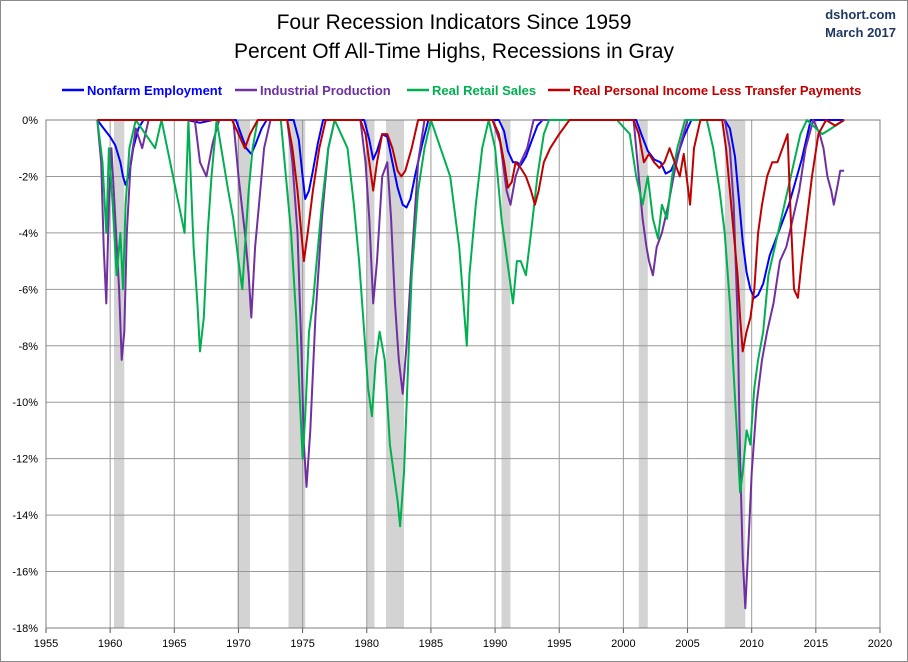  What do you see at coordinates (25, 460) in the screenshot?
I see `y-tick-label: -12%` at bounding box center [25, 460].